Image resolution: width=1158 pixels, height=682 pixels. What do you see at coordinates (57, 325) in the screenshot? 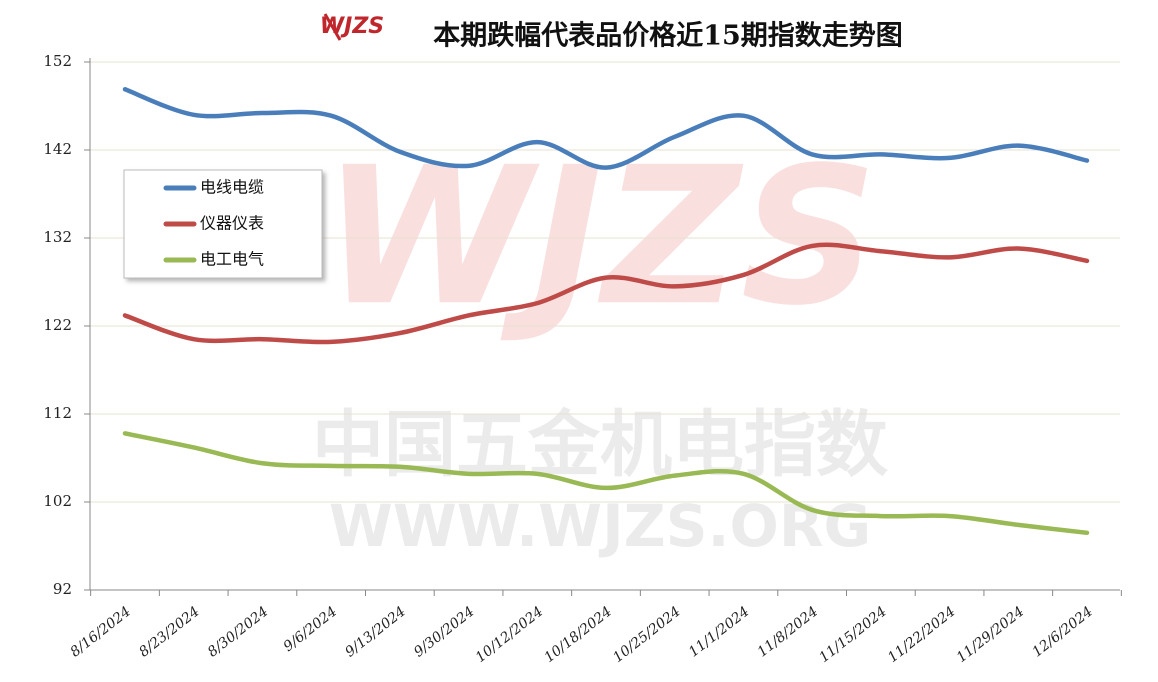
I see `y-tick-label: 122` at bounding box center [57, 325].